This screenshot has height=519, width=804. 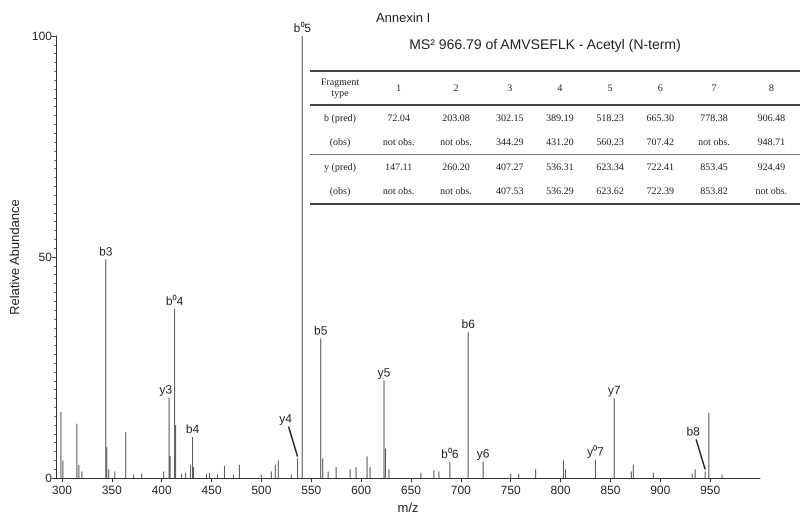 I want to click on annotation: Fragment type, so click(x=340, y=88).